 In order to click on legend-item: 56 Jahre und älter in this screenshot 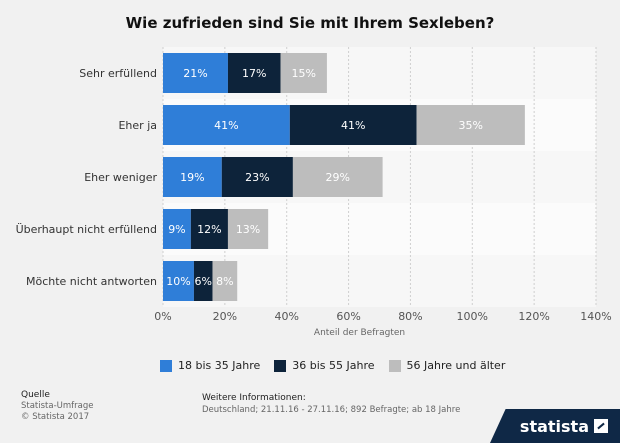, I will do `click(447, 365)`.